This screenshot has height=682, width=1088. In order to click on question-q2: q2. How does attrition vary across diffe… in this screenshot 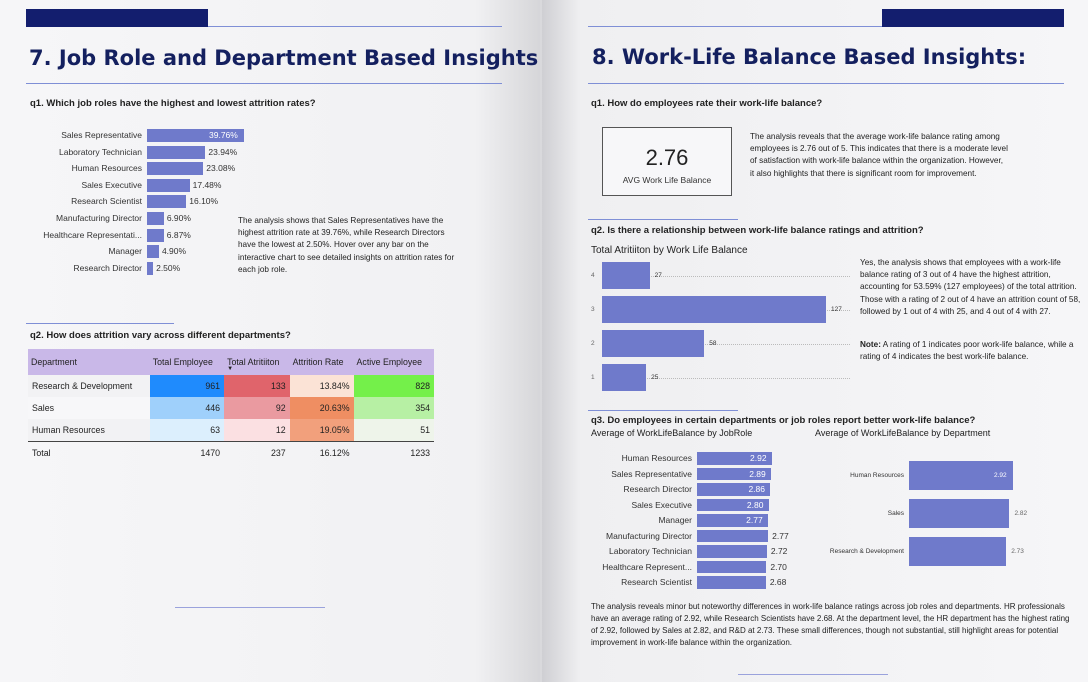, I will do `click(160, 335)`.